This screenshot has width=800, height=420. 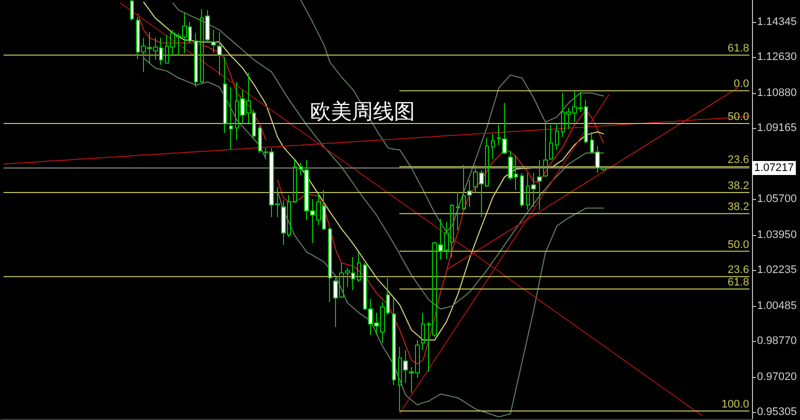 What do you see at coordinates (736, 404) in the screenshot?
I see `series-label: 100.0` at bounding box center [736, 404].